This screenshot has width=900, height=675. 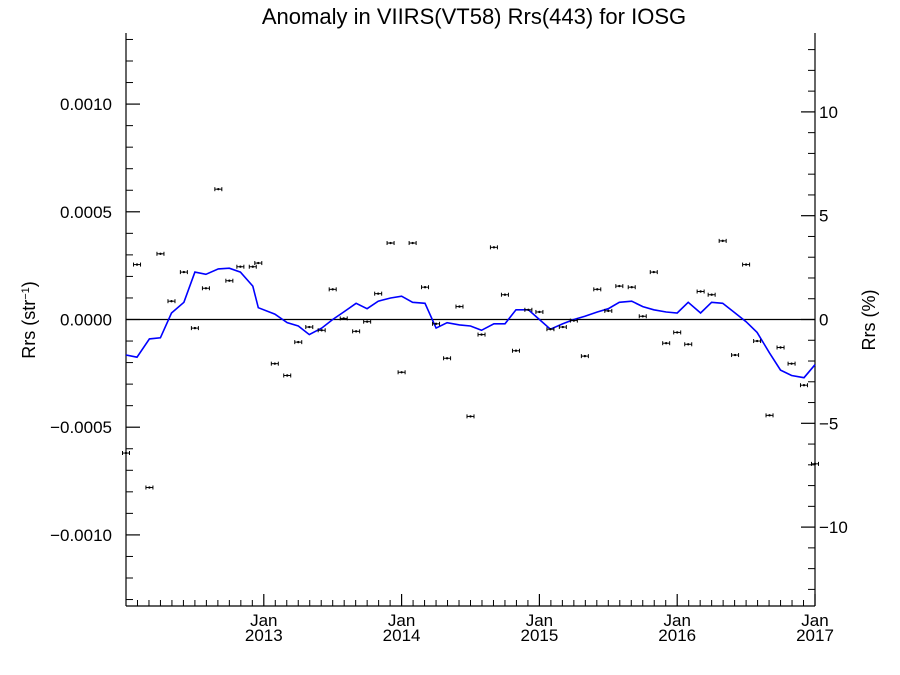 What do you see at coordinates (539, 635) in the screenshot?
I see `x-tick-label-year: 2015` at bounding box center [539, 635].